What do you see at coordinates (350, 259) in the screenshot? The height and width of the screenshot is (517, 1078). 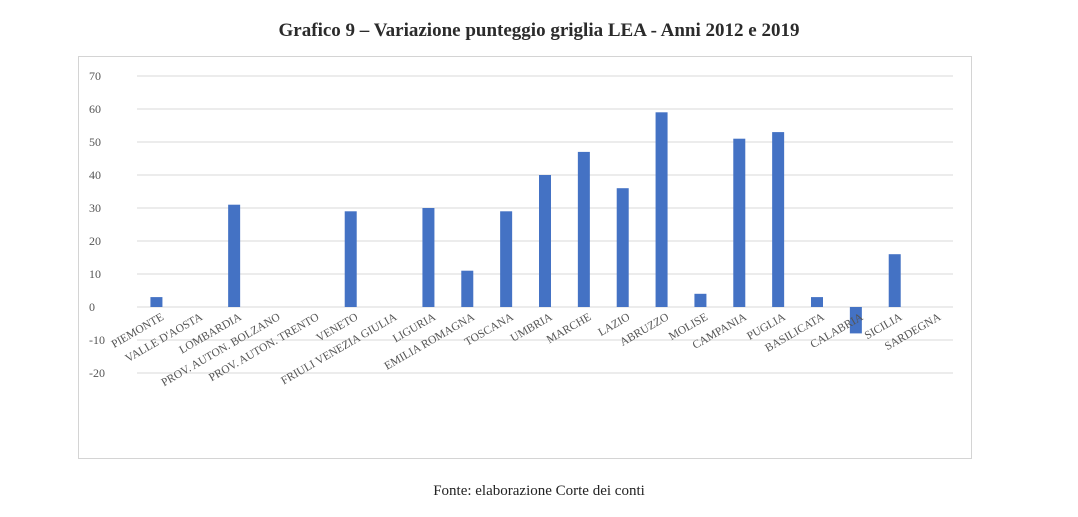 I see `bar-veneto` at bounding box center [350, 259].